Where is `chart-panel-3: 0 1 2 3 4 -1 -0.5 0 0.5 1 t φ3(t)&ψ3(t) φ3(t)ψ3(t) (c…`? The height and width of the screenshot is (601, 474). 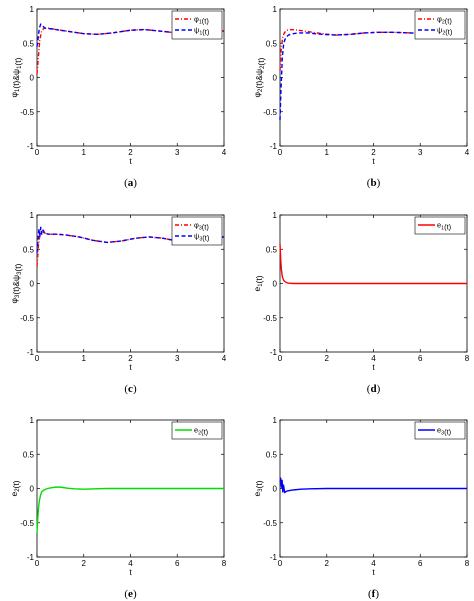
chart-panel-3: 0 1 2 3 4 -1 -0.5 0 0.5 1 t φ3(t)&ψ3(t) φ3(t)ψ3(t) (c… is located at coordinates (118, 303).